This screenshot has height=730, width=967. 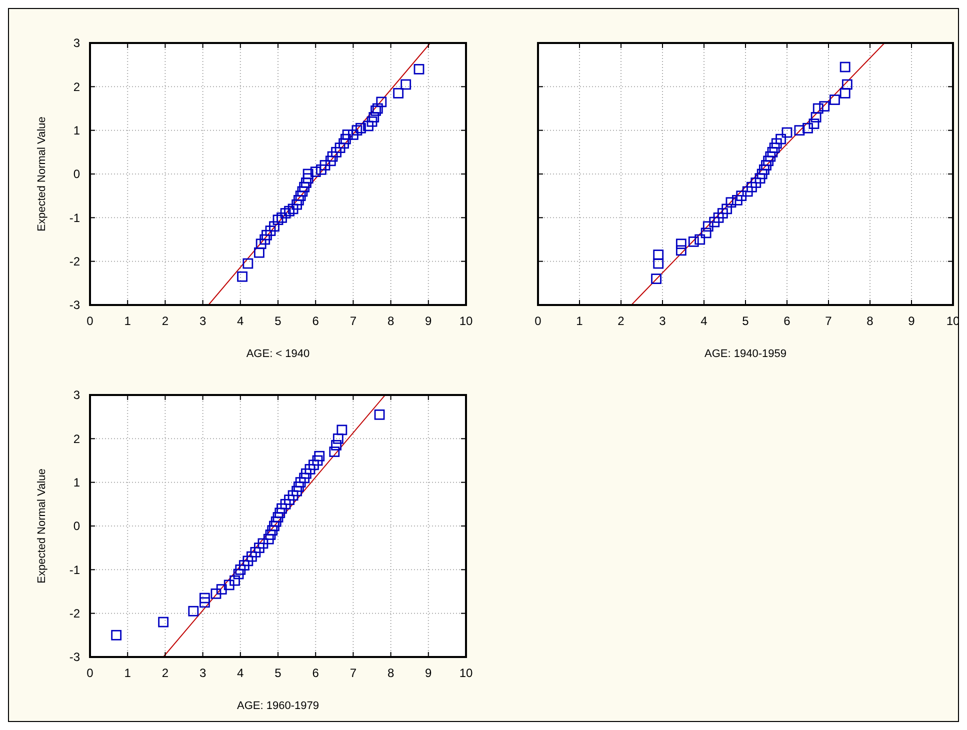 I want to click on x-tick-label: 8, so click(x=390, y=321).